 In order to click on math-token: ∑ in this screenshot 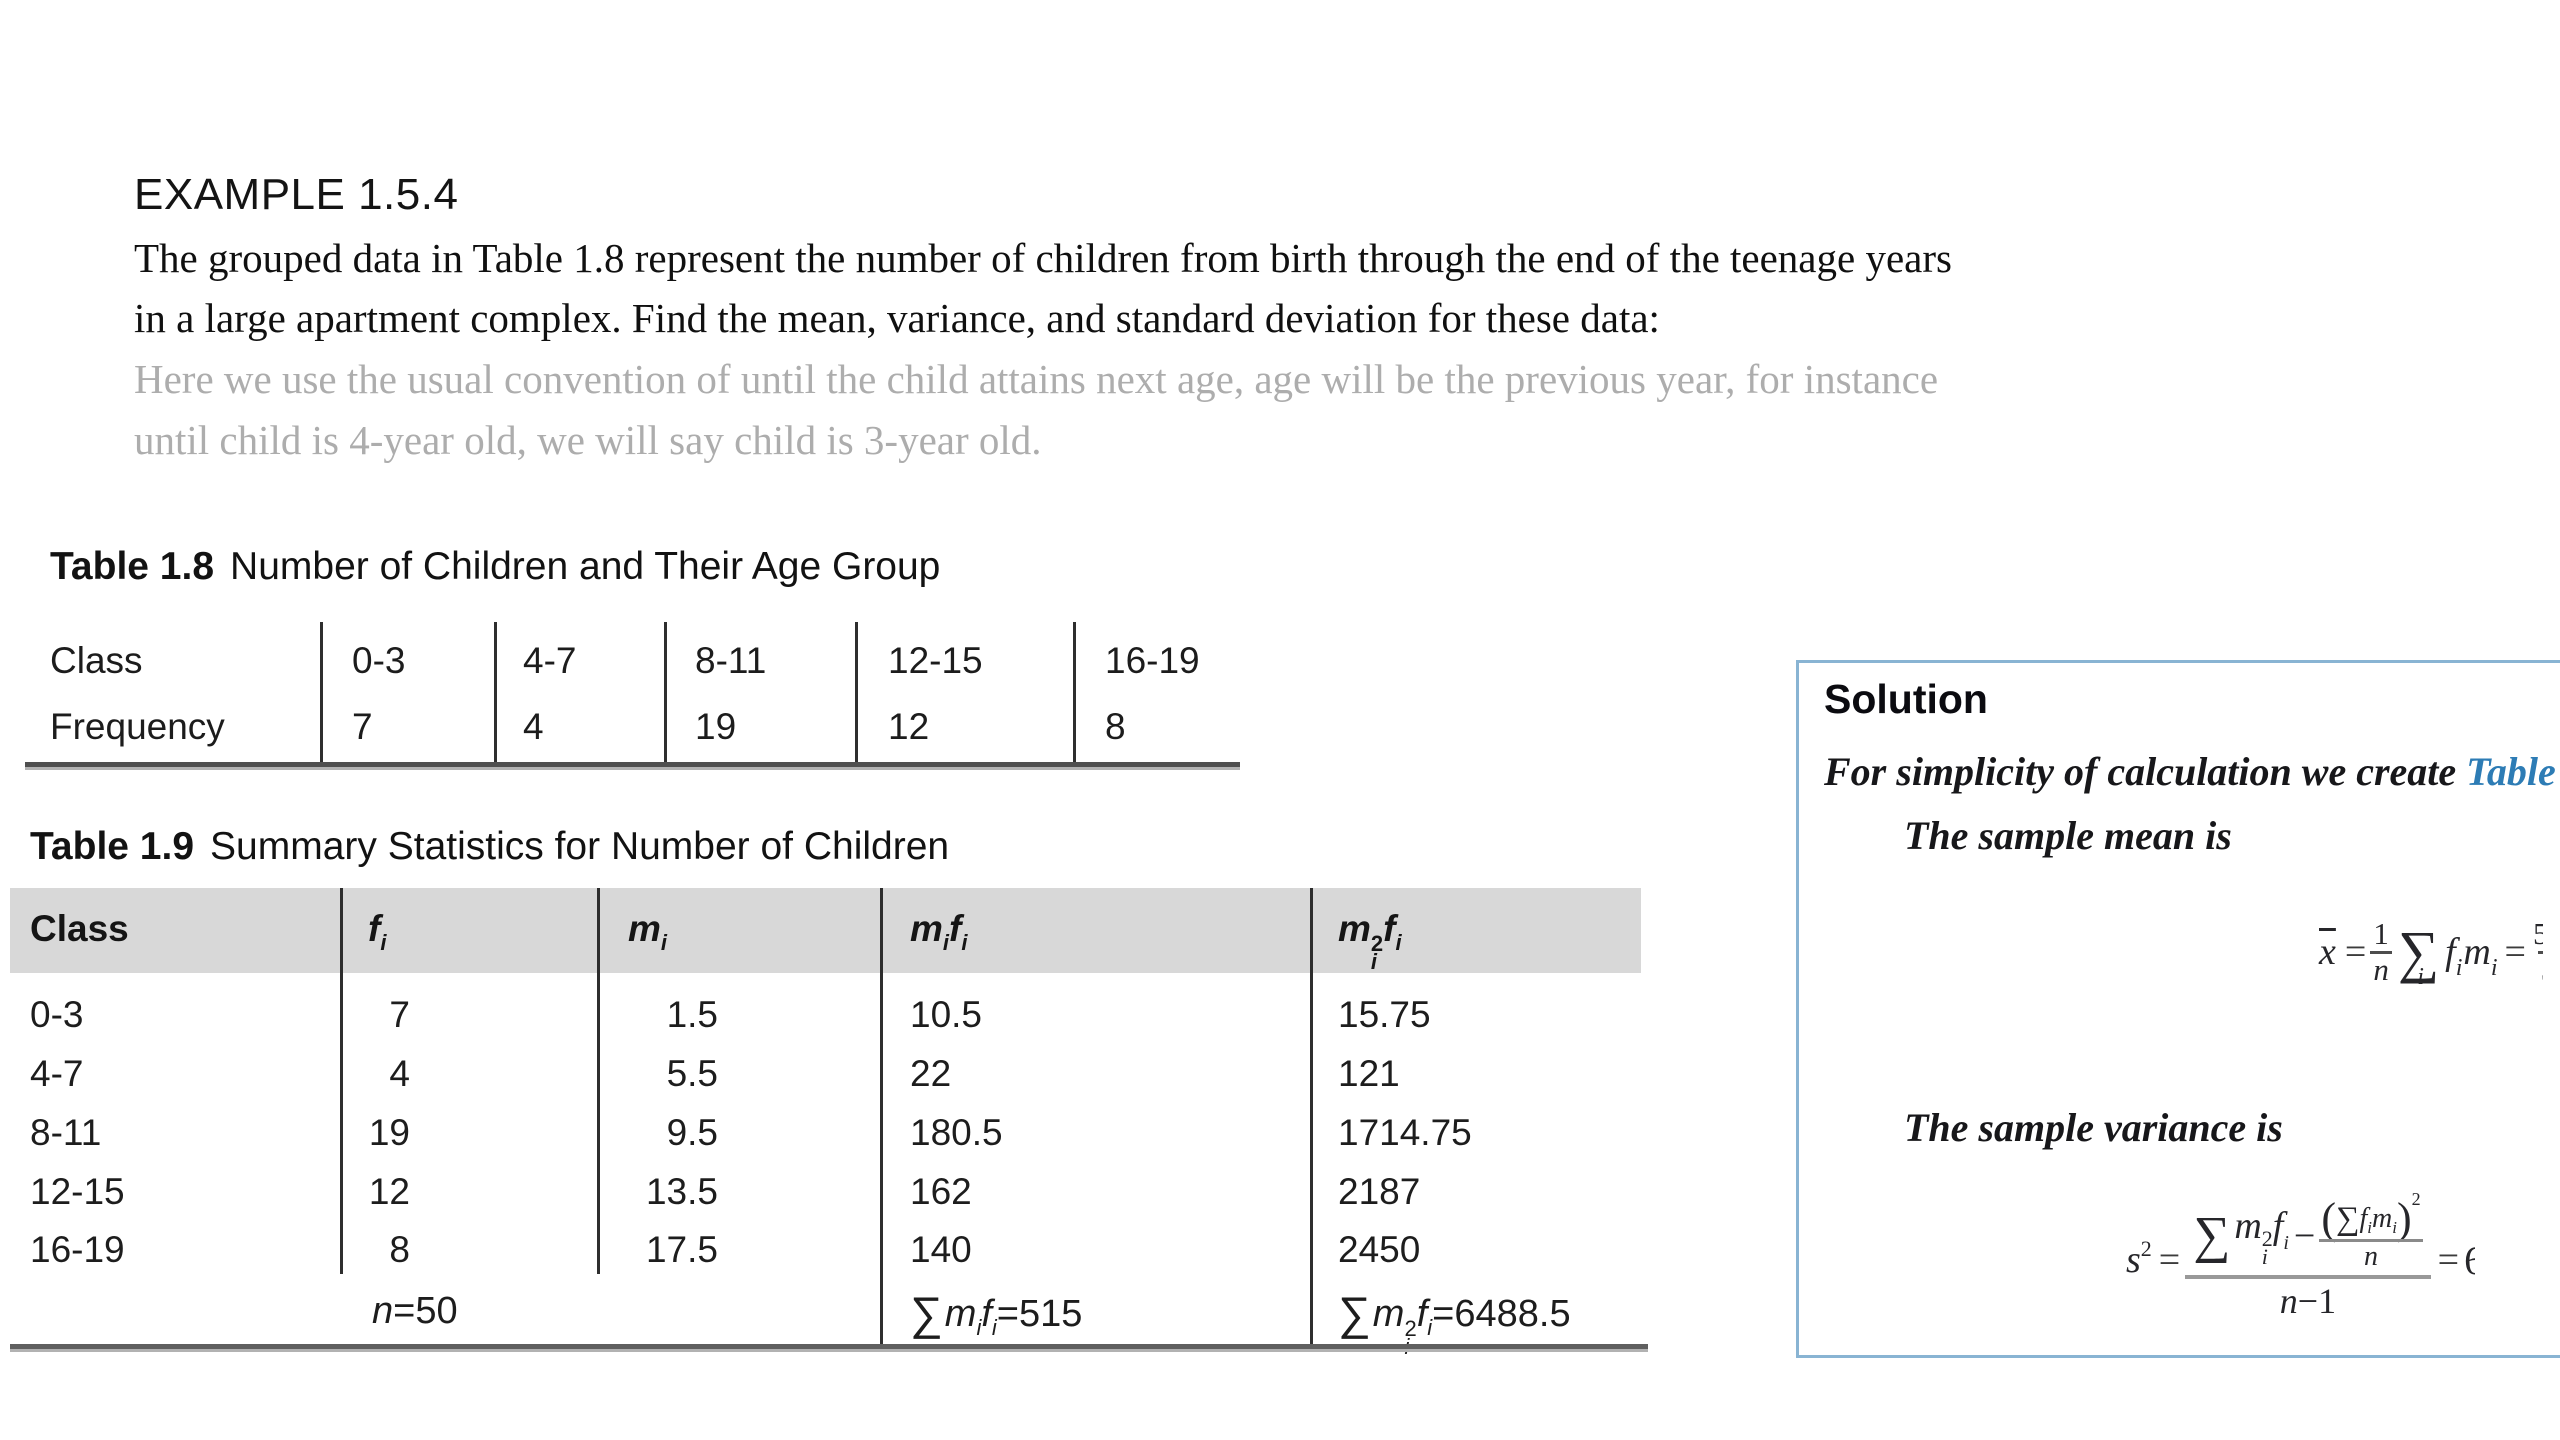, I will do `click(2418, 952)`.